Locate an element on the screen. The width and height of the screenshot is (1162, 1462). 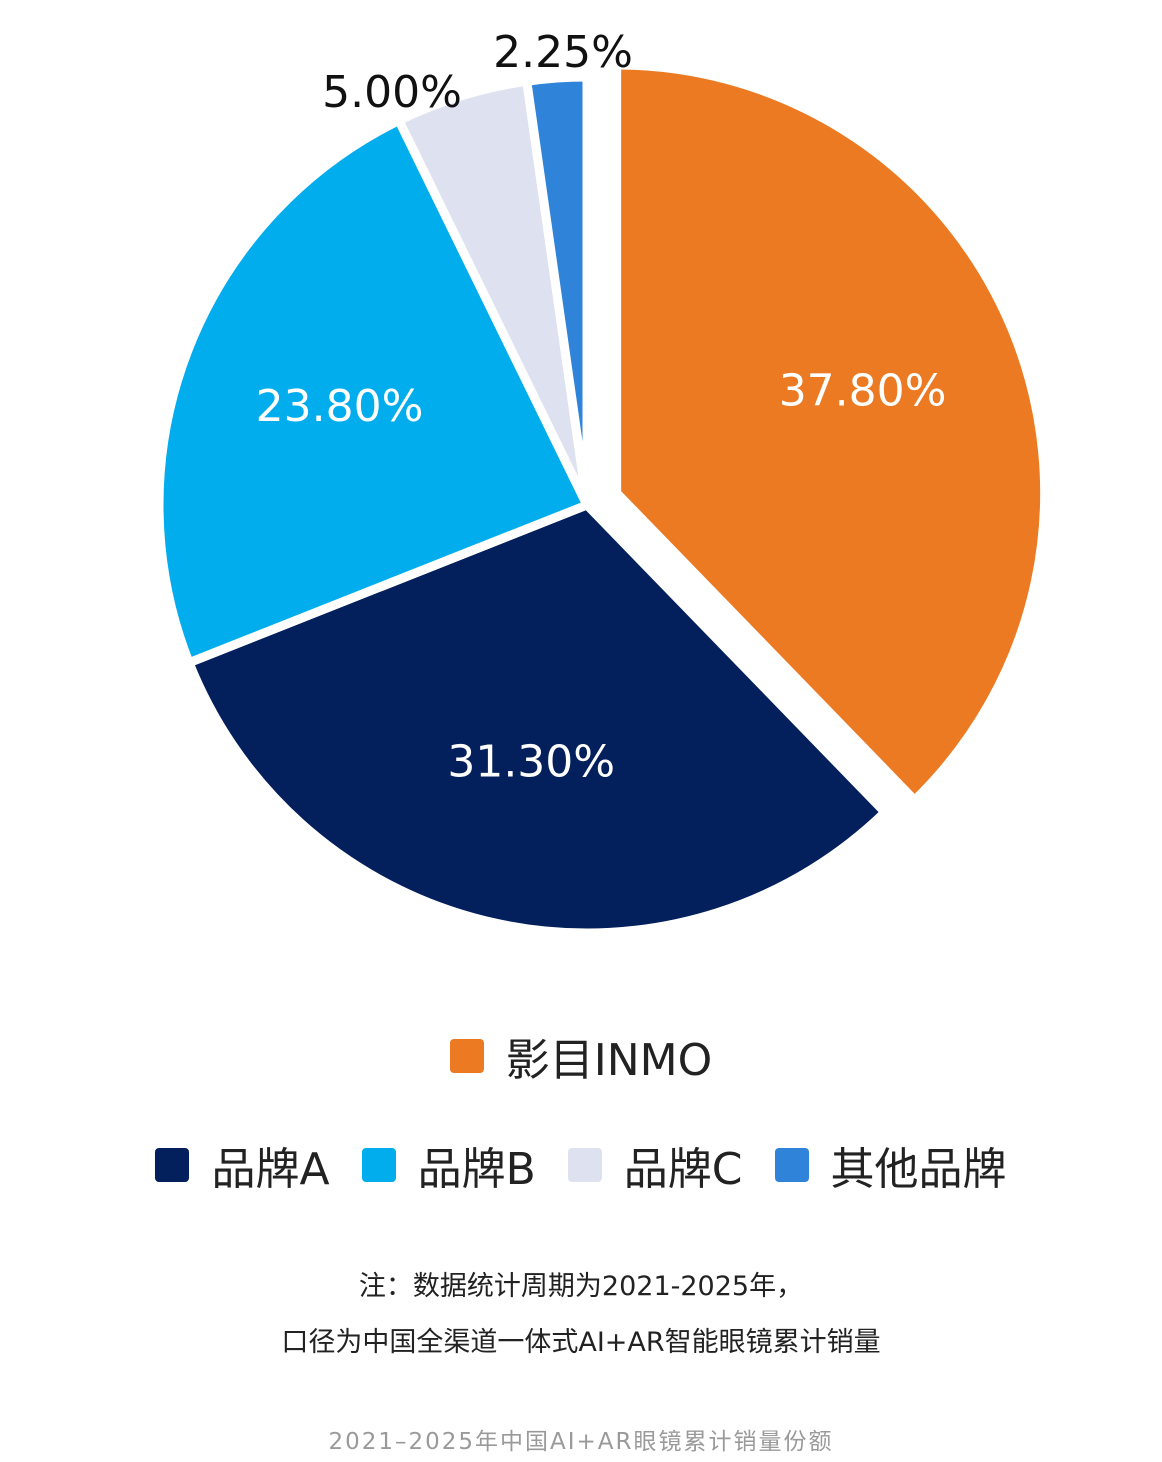
slice-label-1: 31.30% is located at coordinates (531, 761).